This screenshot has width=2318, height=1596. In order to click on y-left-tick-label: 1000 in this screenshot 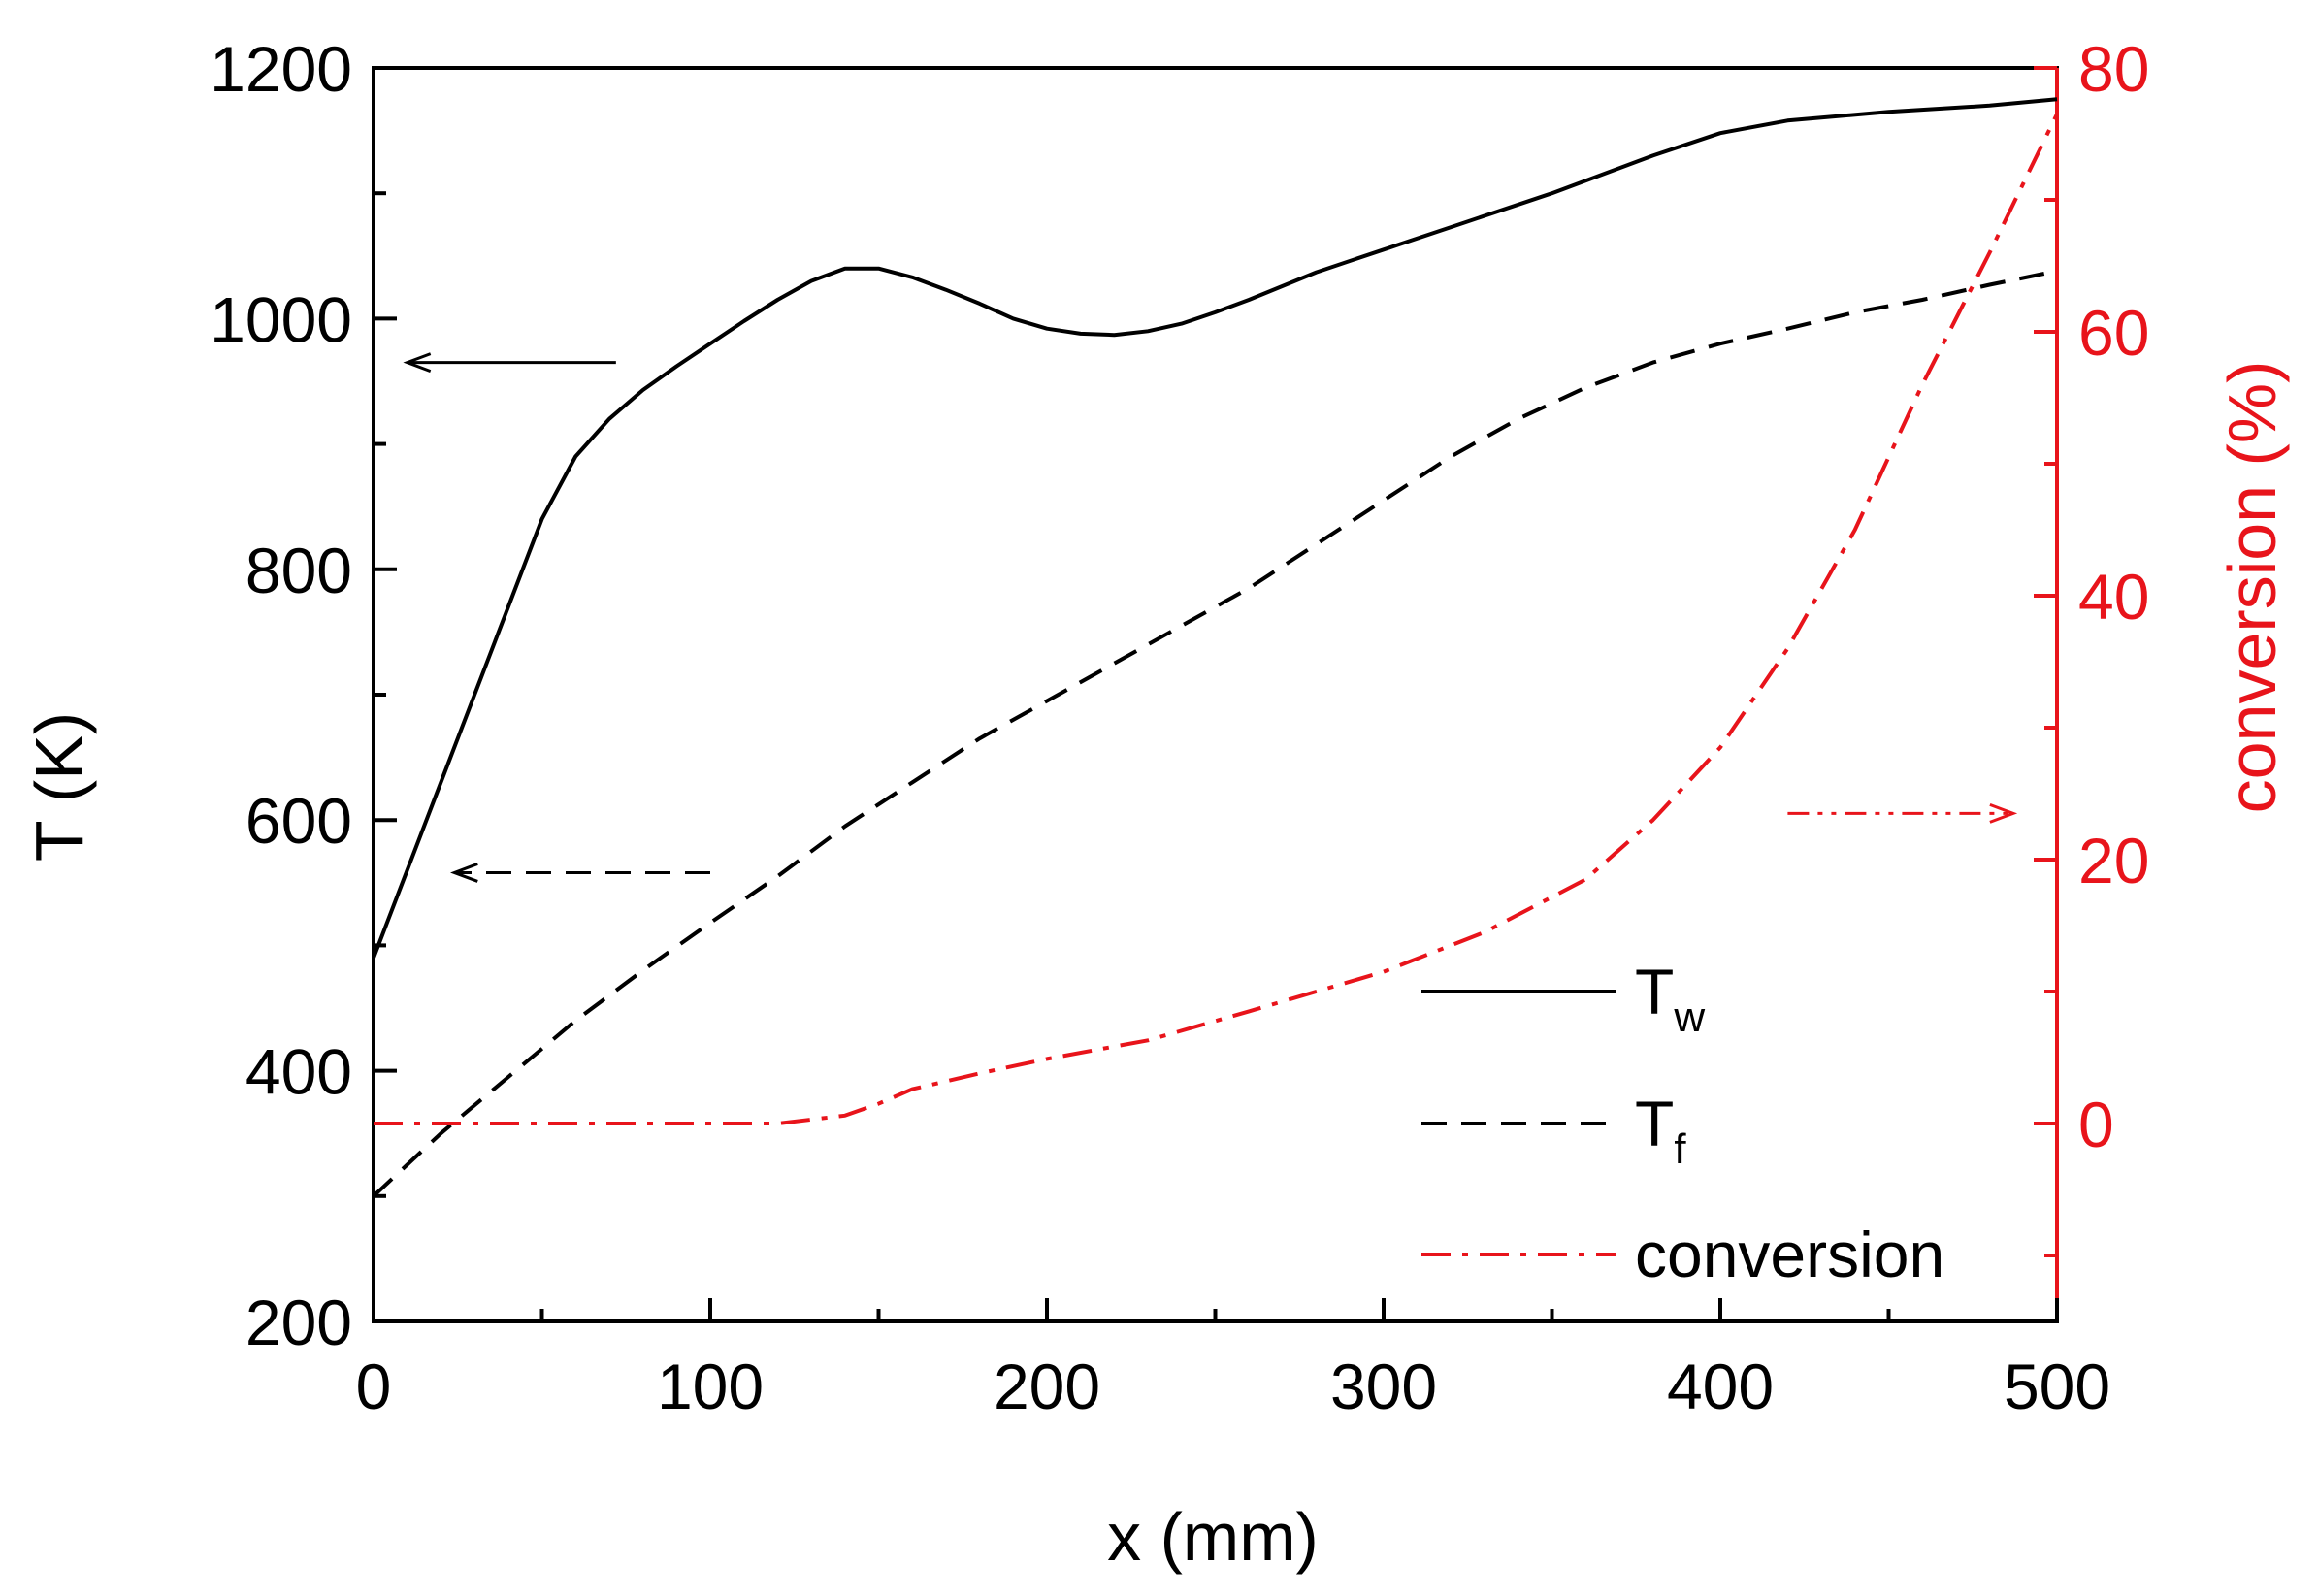, I will do `click(281, 319)`.